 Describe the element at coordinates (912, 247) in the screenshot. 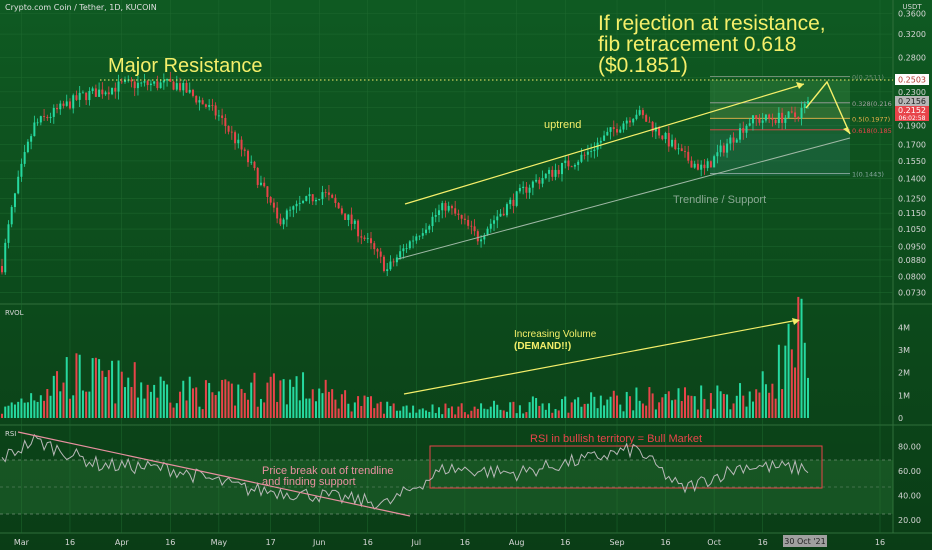

I see `price-tick-label: 0.0950` at that location.